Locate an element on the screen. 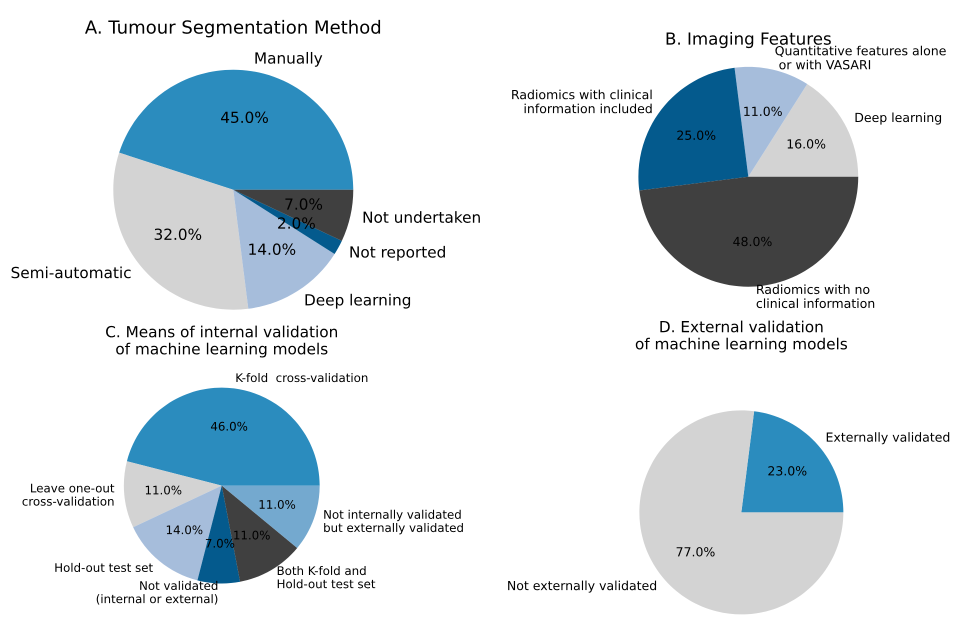  slice-label: Not internally validated but externally validated is located at coordinates (393, 522).